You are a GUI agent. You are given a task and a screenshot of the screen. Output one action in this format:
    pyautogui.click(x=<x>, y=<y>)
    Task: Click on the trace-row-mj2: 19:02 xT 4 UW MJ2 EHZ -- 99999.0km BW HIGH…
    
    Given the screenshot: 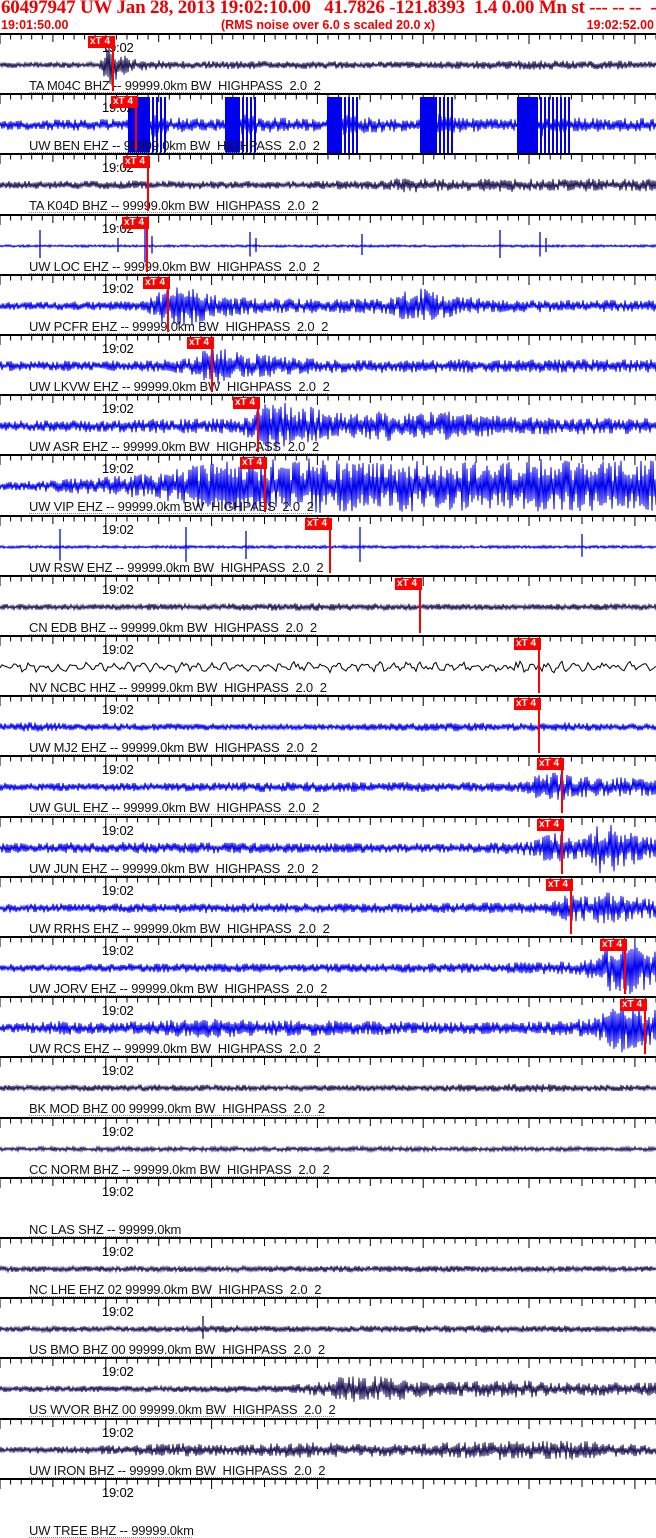 What is the action you would take?
    pyautogui.click(x=328, y=725)
    